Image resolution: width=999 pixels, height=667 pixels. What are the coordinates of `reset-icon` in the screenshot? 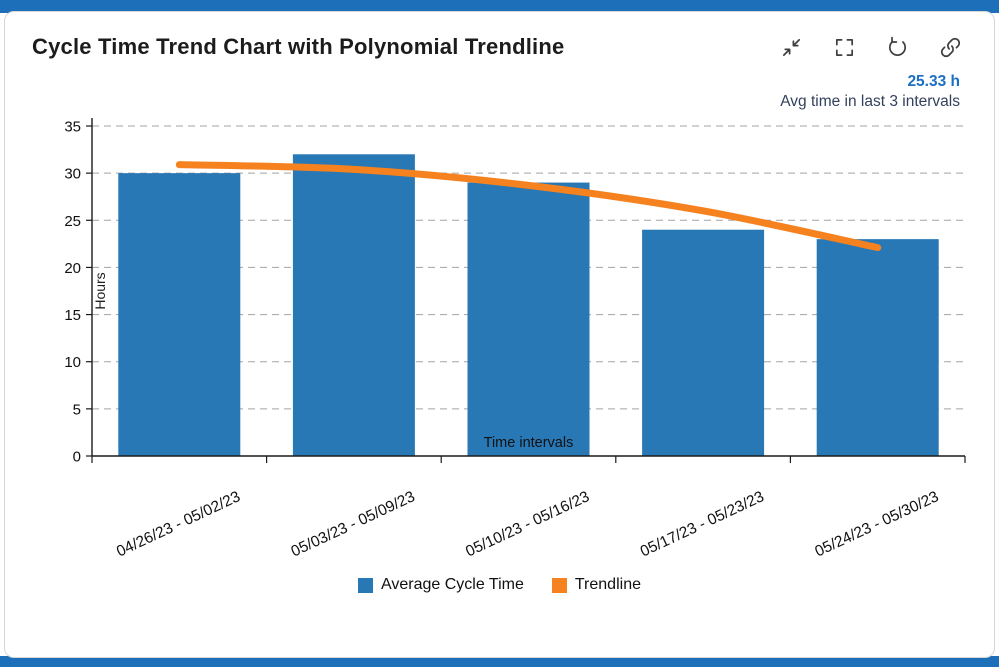 It's located at (897, 46).